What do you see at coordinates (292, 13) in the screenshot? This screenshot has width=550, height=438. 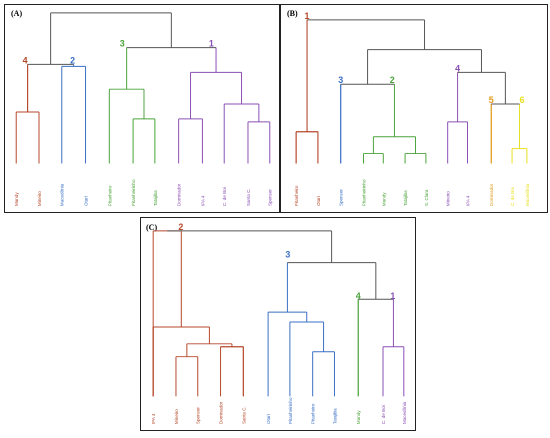 I see `panel-label: (B)` at bounding box center [292, 13].